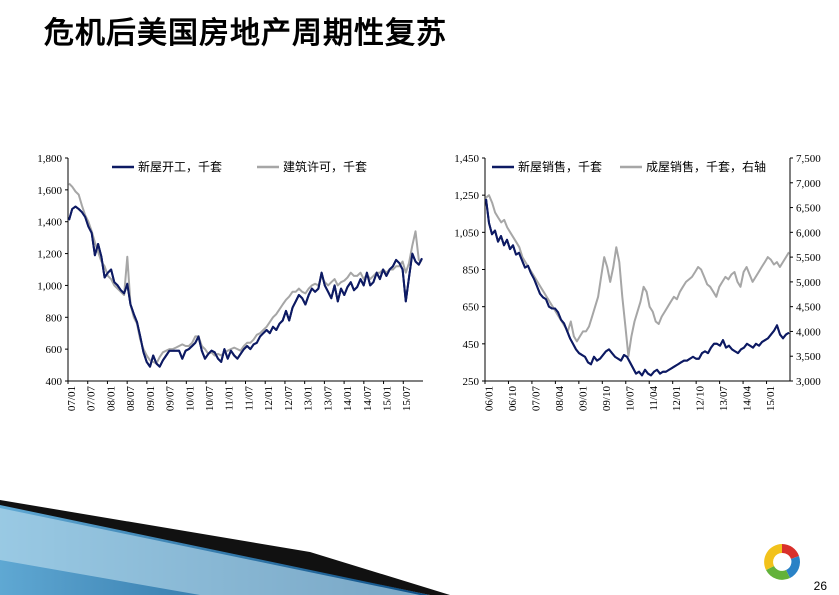 This screenshot has width=839, height=595. What do you see at coordinates (471, 382) in the screenshot?
I see `y-tick-label: 250` at bounding box center [471, 382].